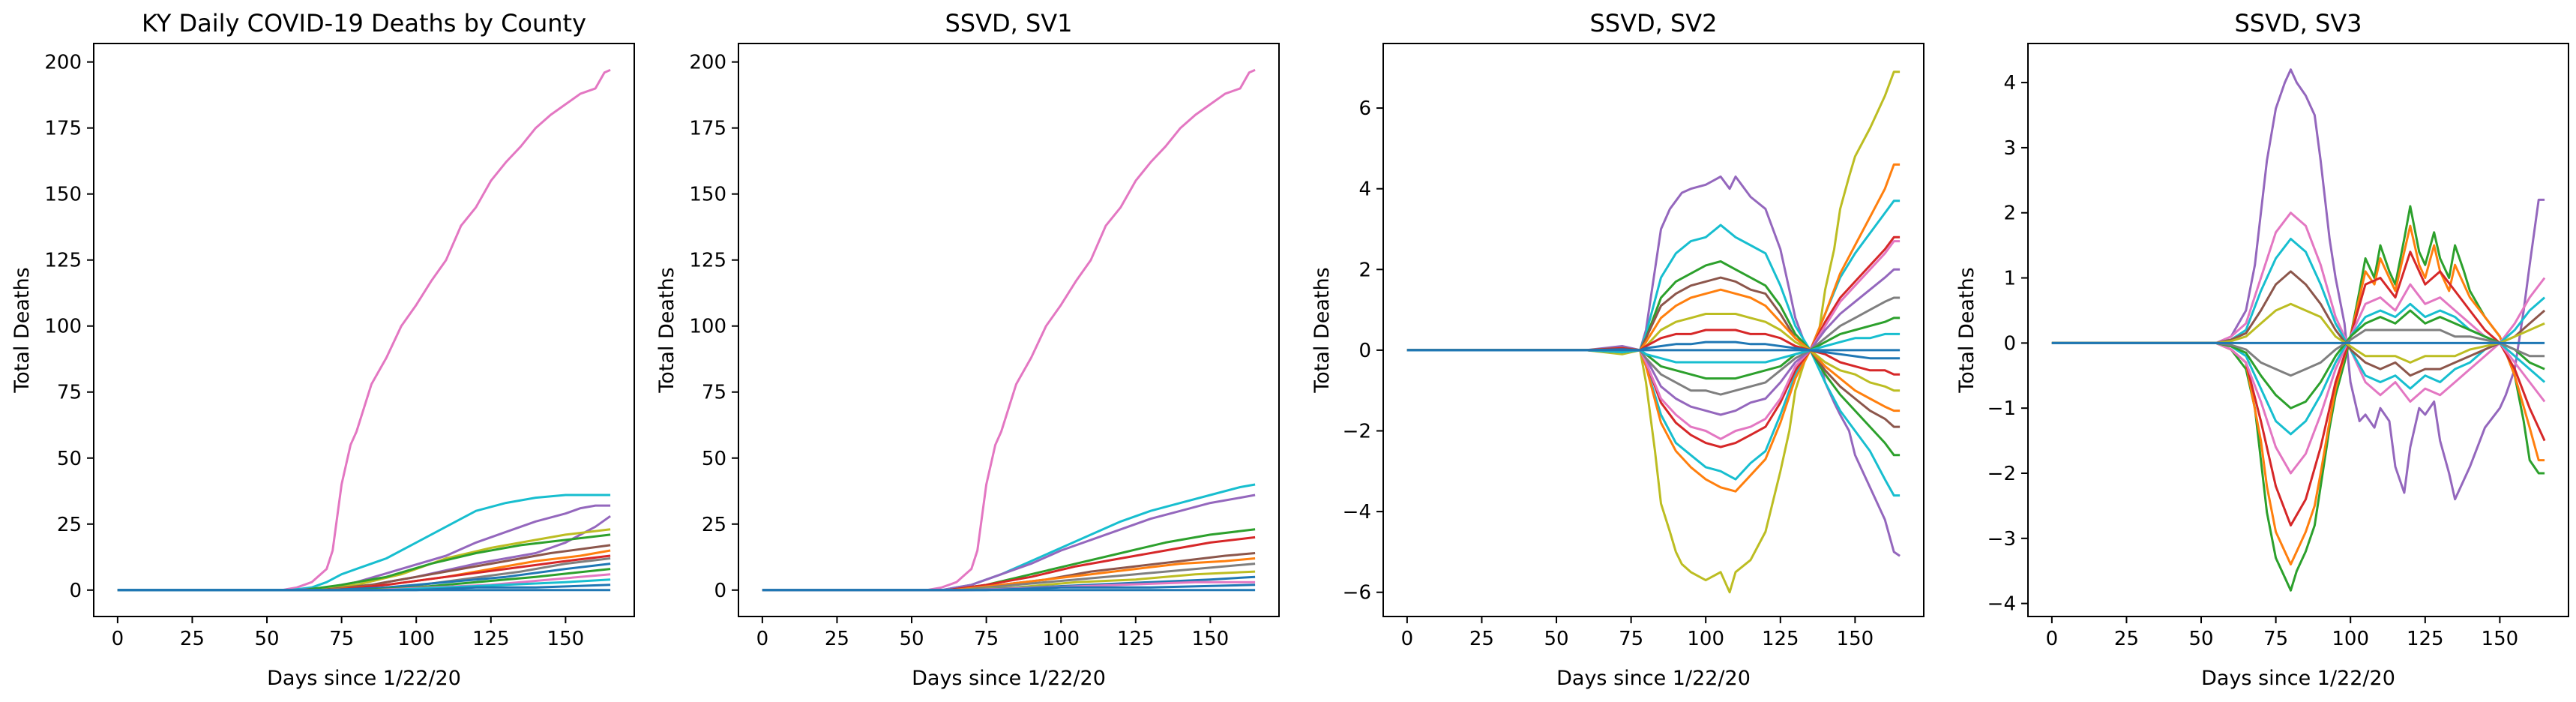  Describe the element at coordinates (1009, 23) in the screenshot. I see `chart-title: SSVD, SV1` at that location.